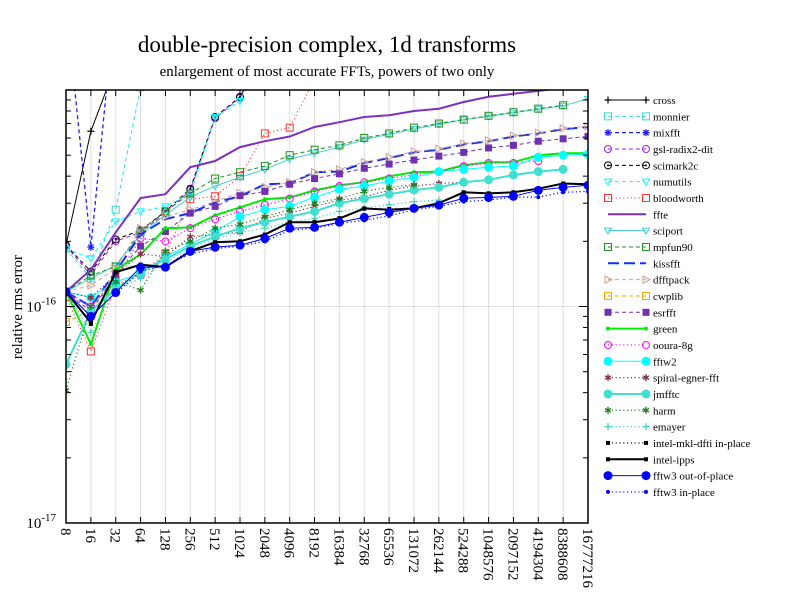  I want to click on legend-item-mixfft: mixfft, so click(642, 134).